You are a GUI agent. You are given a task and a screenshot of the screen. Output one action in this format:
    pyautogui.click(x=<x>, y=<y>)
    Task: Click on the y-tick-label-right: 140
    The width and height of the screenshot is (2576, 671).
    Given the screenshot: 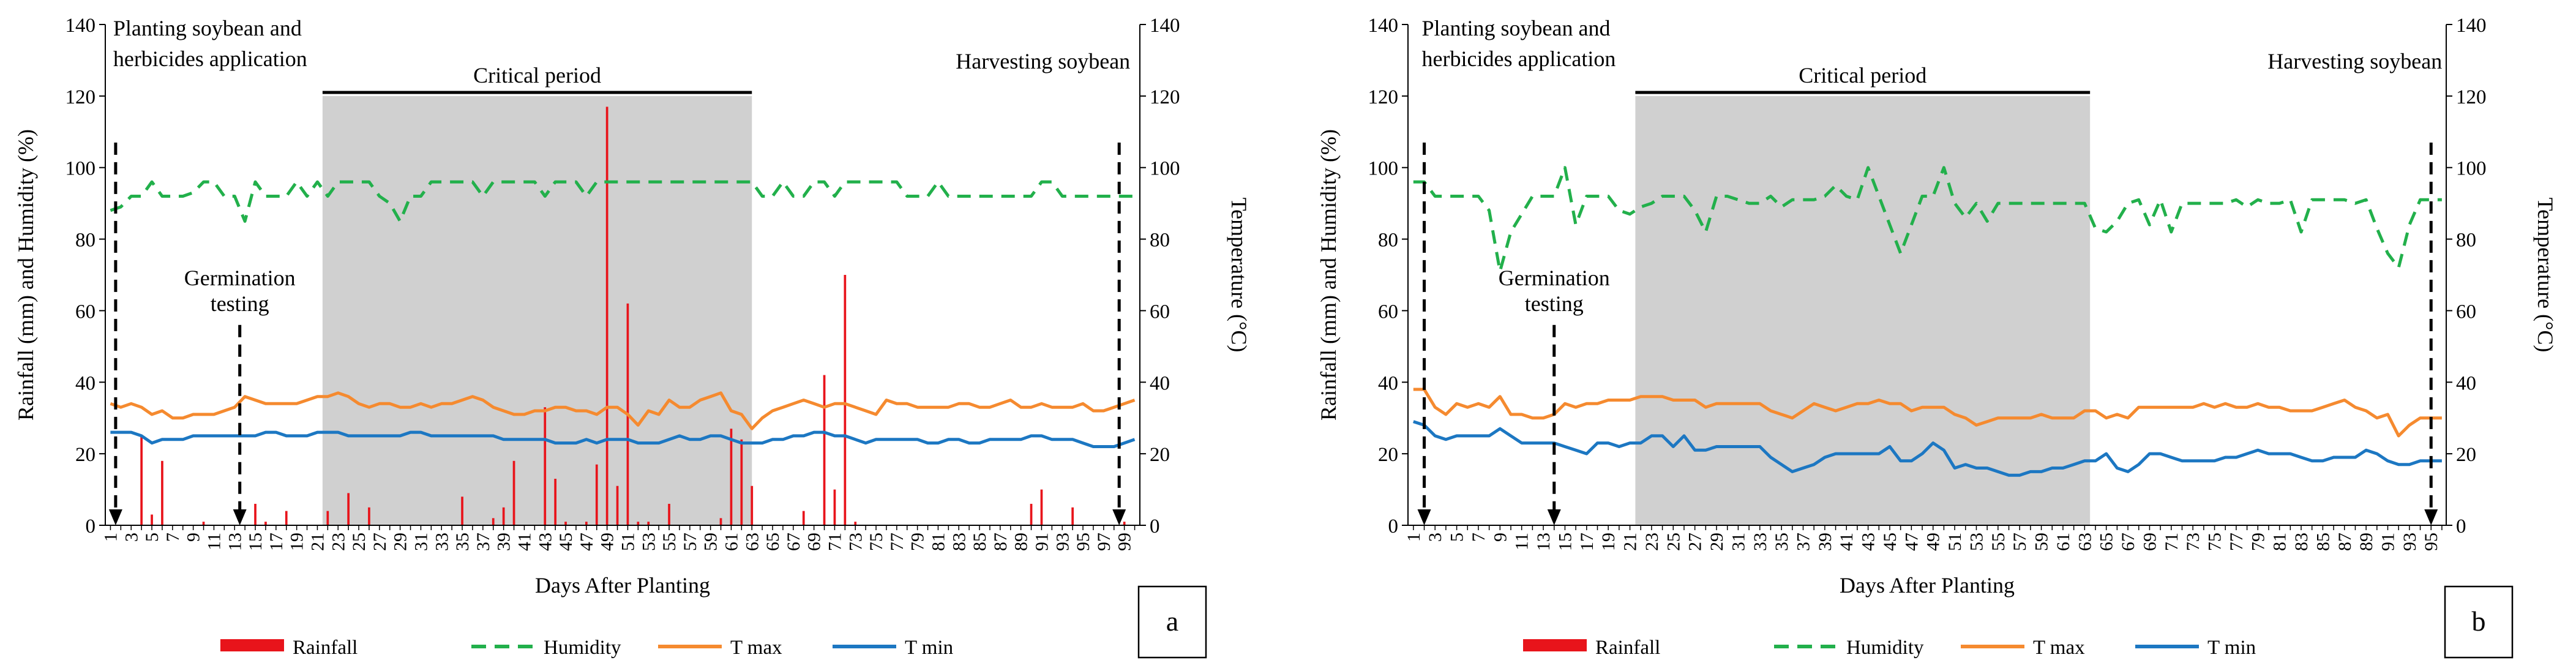 What is the action you would take?
    pyautogui.click(x=2471, y=26)
    